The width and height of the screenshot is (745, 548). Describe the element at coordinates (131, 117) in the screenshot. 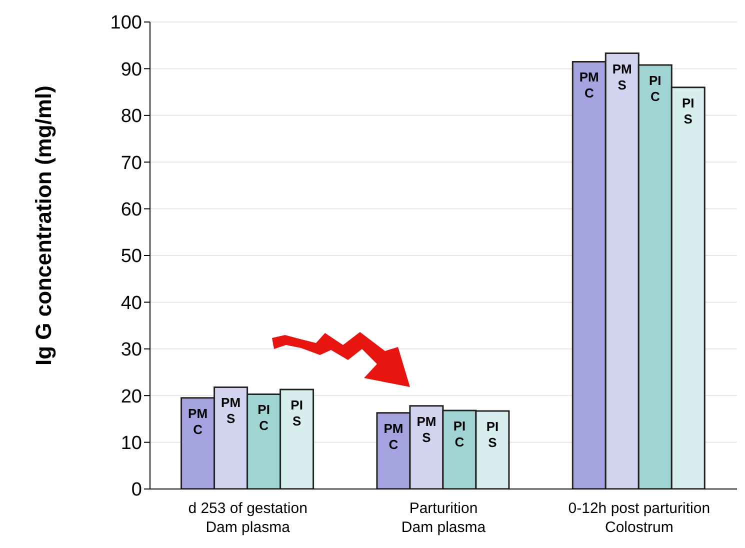

I see `y-tick-label: 80` at that location.